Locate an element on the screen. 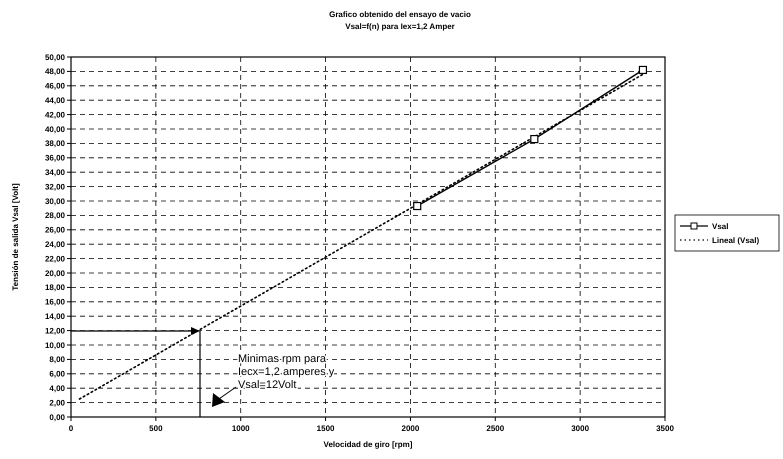  y-tick-label: 0,00 is located at coordinates (57, 417).